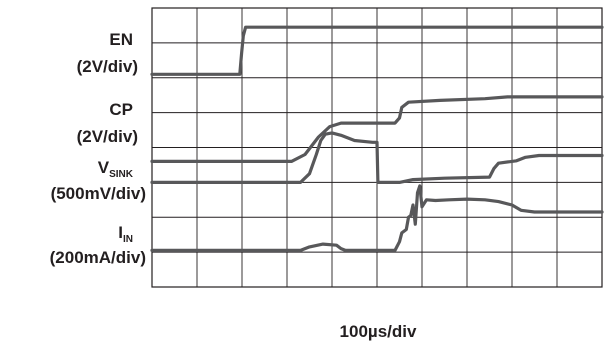 This screenshot has width=607, height=345. What do you see at coordinates (98, 193) in the screenshot?
I see `channel-scale-vsink: (500mV/div)` at bounding box center [98, 193].